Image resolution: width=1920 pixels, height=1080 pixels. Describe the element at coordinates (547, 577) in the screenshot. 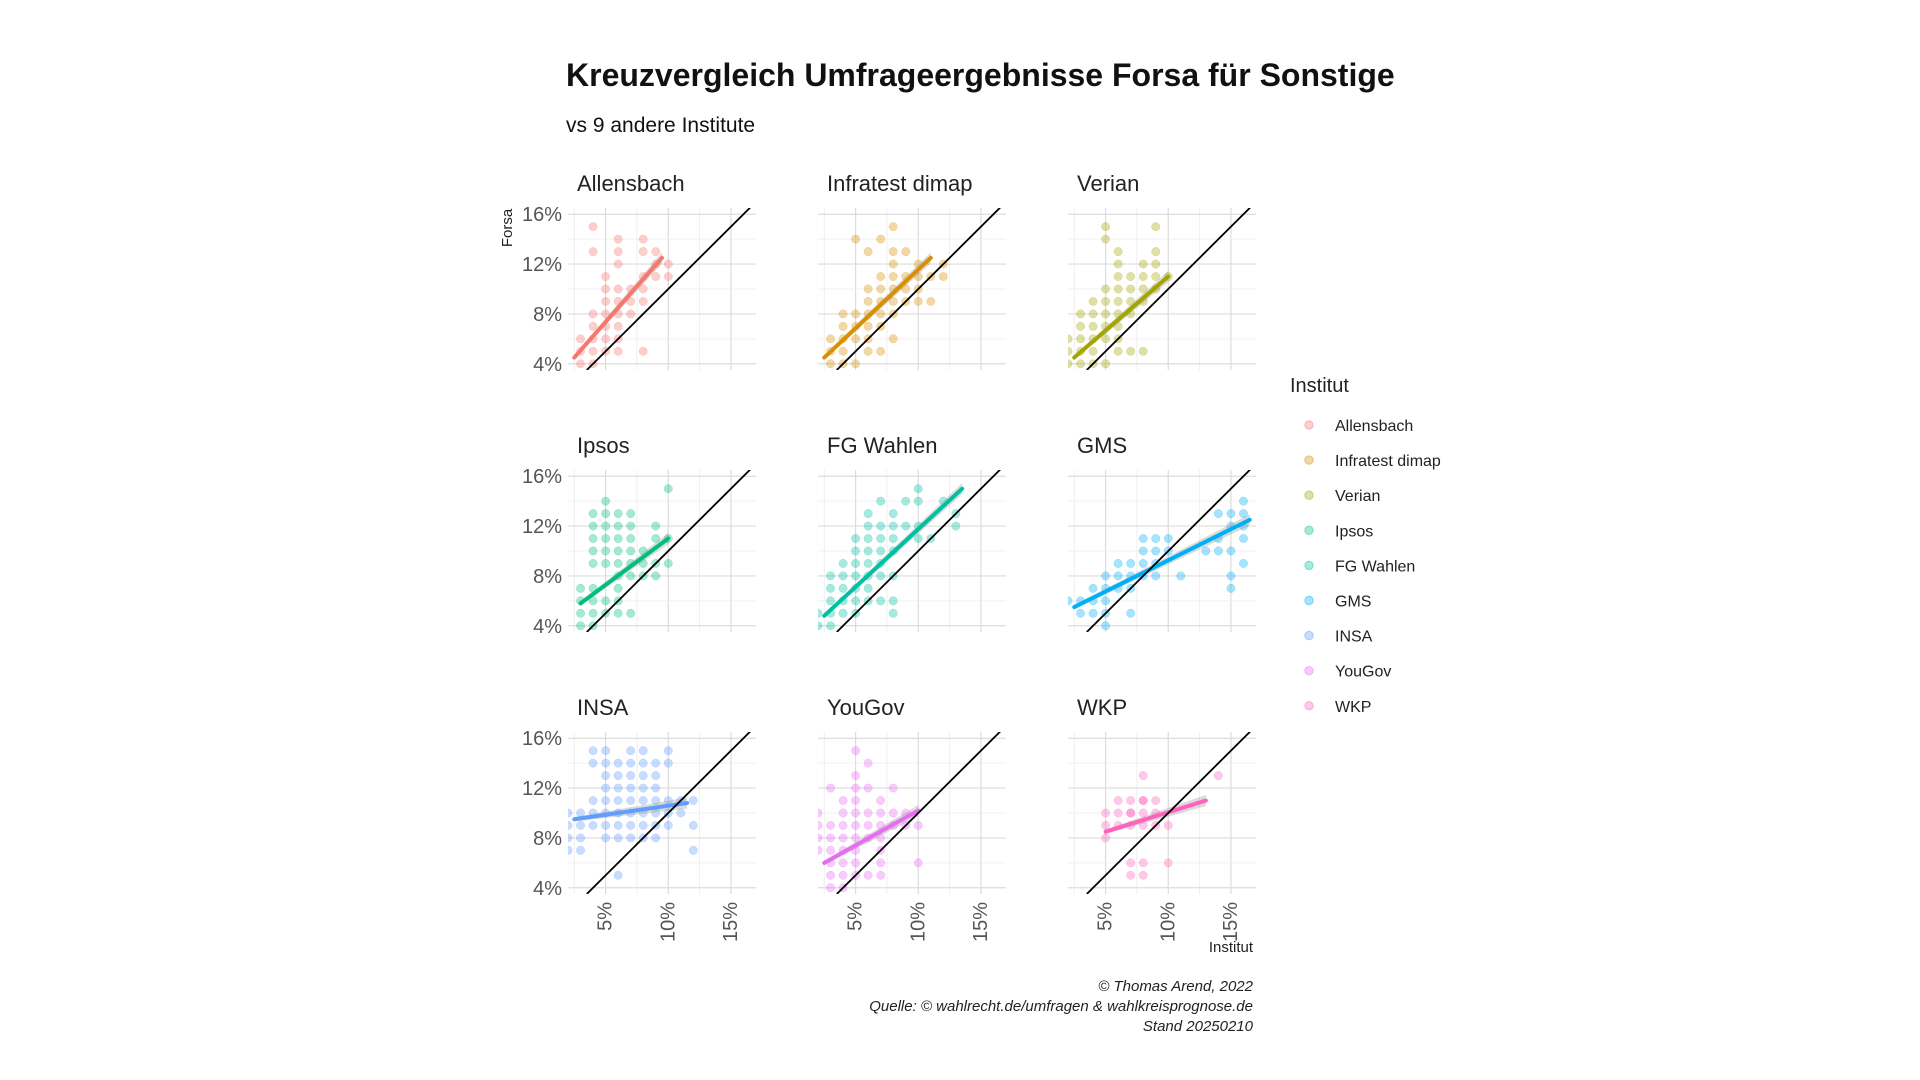

I see `y-tick-label: 8%` at that location.